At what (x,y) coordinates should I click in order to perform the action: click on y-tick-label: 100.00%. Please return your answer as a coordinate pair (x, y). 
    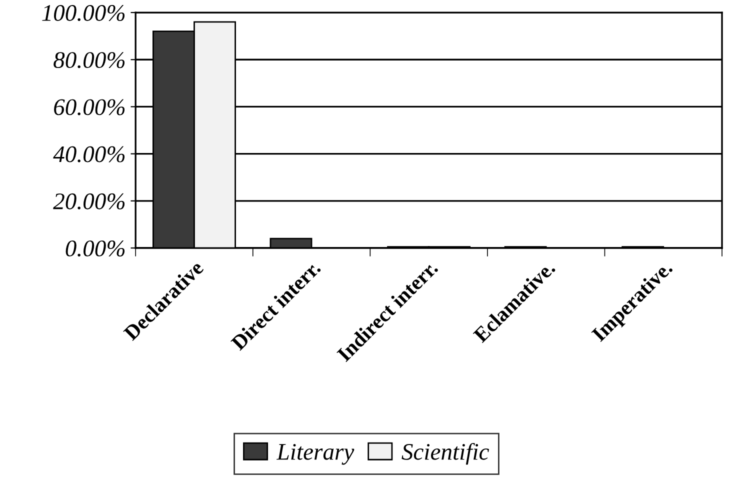
    Looking at the image, I should click on (83, 13).